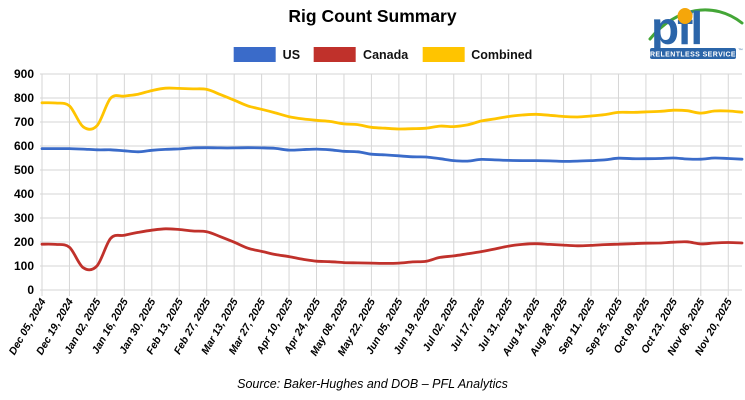 The height and width of the screenshot is (400, 745). I want to click on y-axis-label: 800, so click(24, 98).